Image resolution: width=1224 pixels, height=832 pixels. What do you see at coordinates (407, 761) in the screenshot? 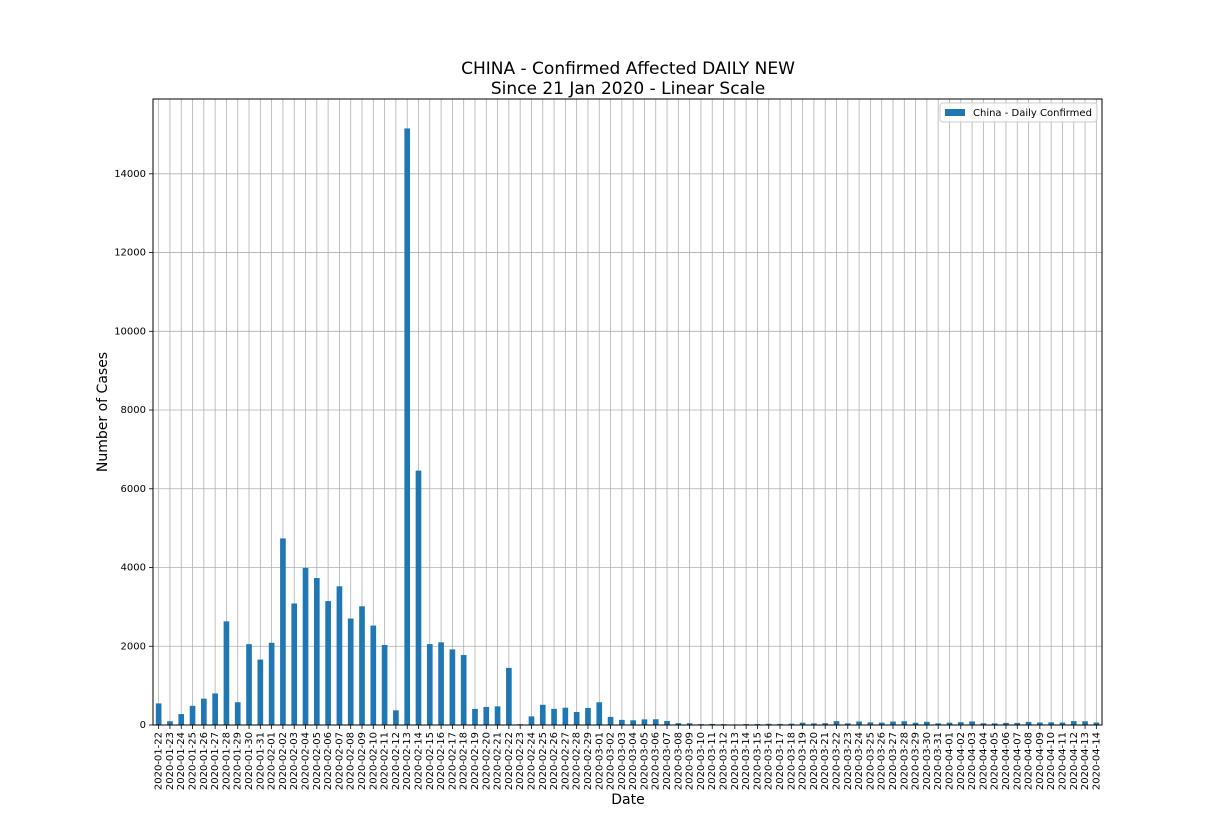
I see `x-tick-label: 2020-02-13` at bounding box center [407, 761].